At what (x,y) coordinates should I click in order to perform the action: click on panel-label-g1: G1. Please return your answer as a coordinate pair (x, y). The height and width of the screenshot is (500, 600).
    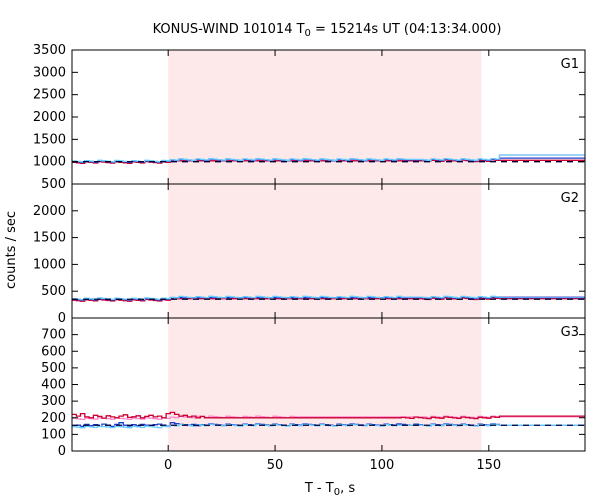
    Looking at the image, I should click on (570, 64).